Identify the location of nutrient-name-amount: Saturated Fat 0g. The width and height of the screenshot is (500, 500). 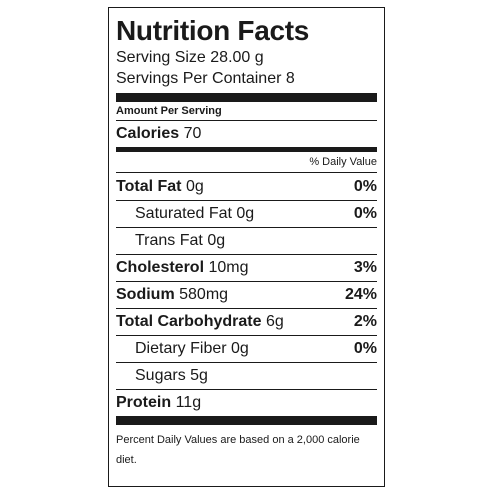
(185, 214).